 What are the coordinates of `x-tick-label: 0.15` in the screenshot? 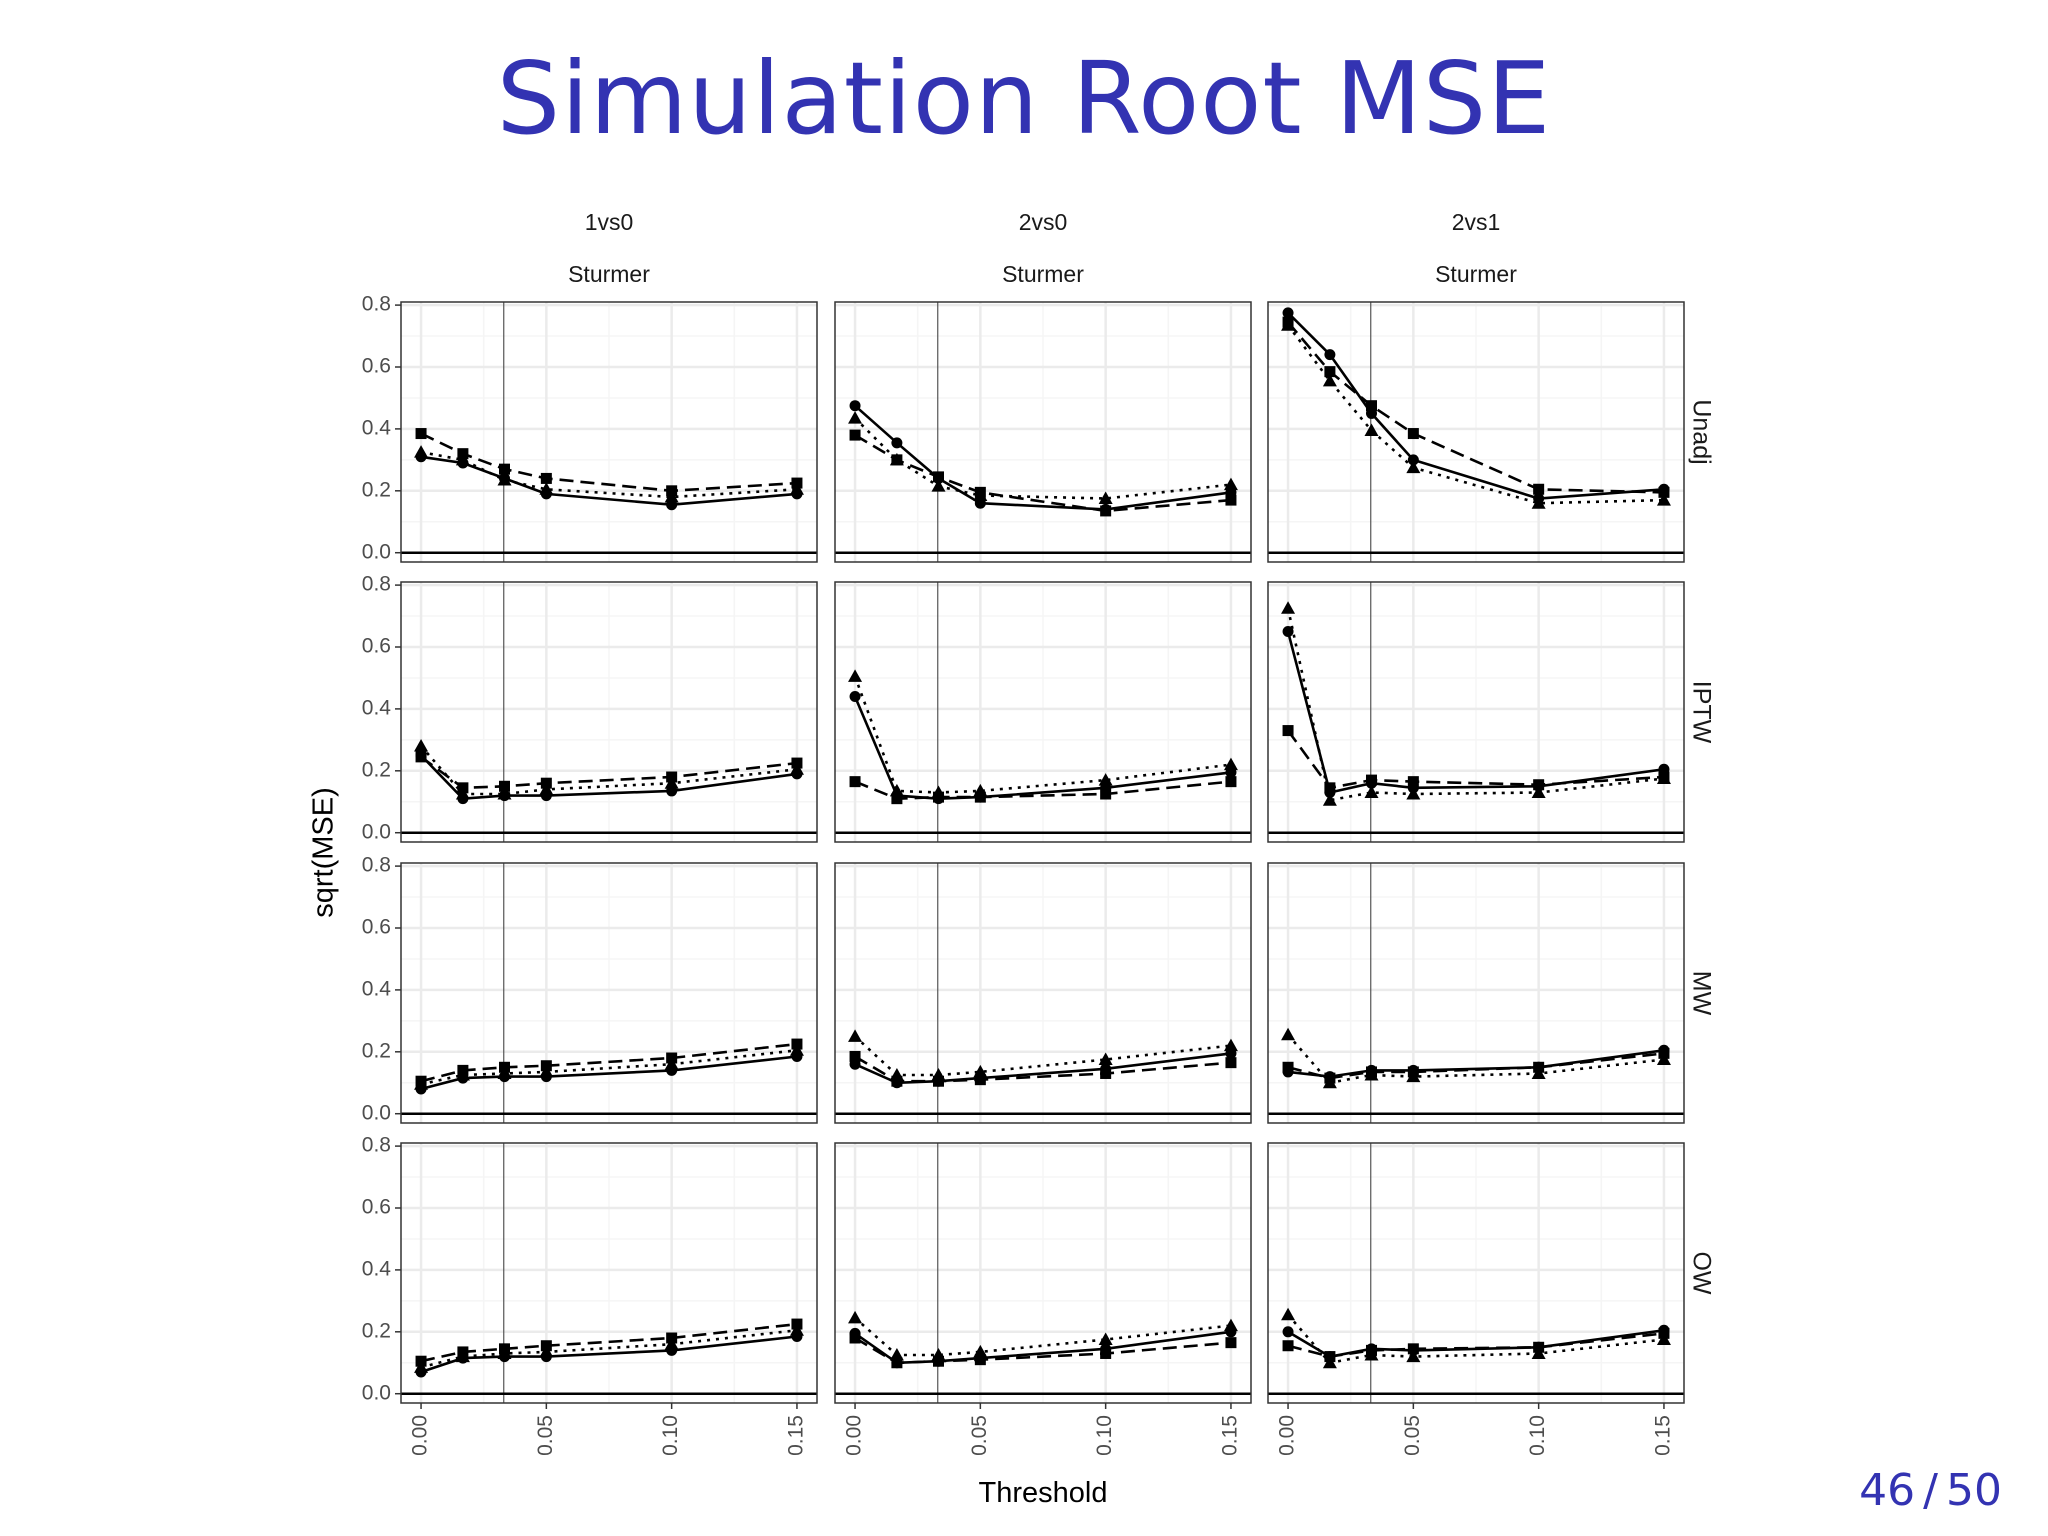 It's located at (795, 1435).